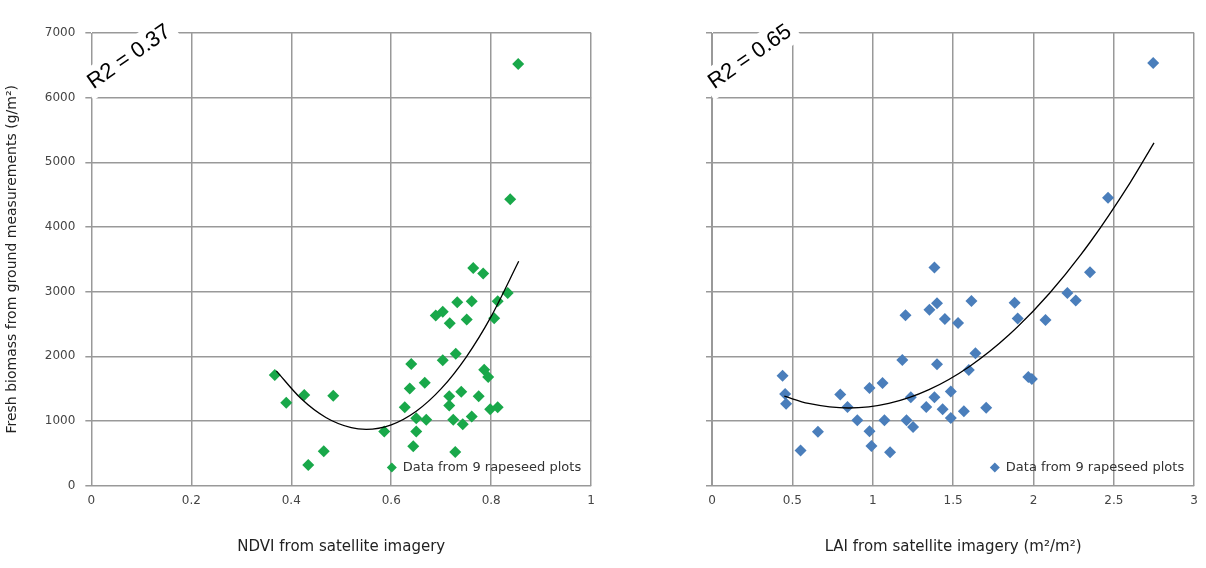 The height and width of the screenshot is (568, 1206). I want to click on x-axis-title: NDVI from satellite imagery, so click(341, 545).